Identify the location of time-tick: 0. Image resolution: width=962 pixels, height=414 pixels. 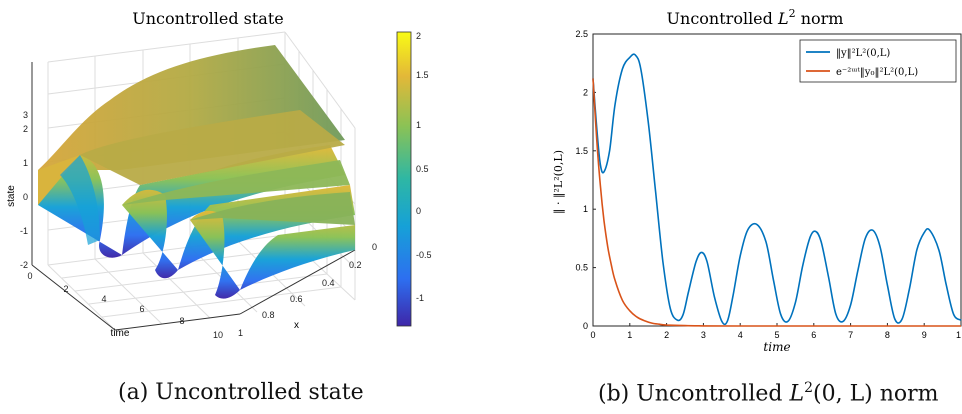
(29, 276).